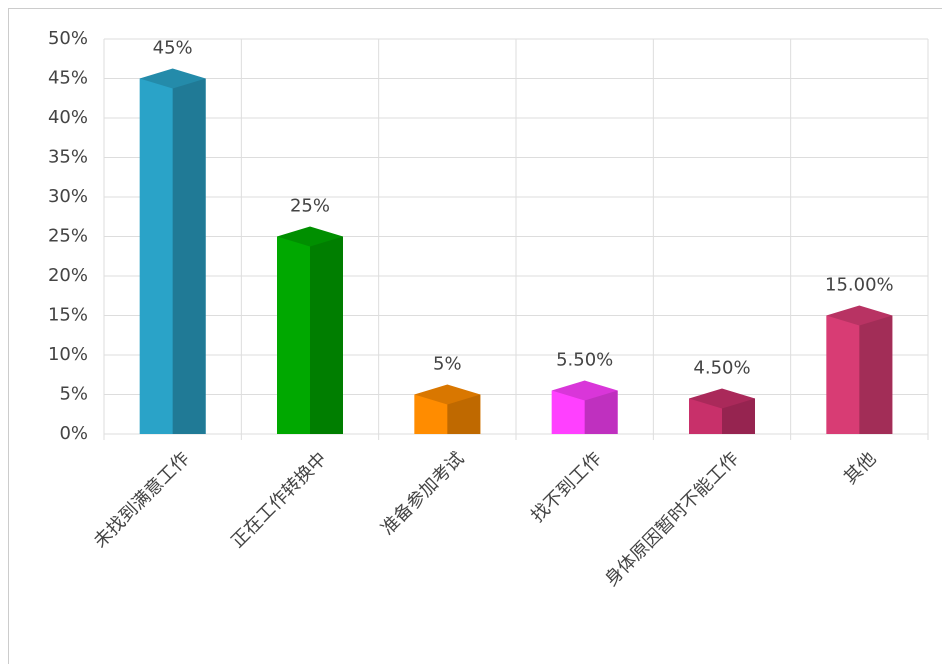 The height and width of the screenshot is (664, 942). I want to click on y-tick-label: 40%, so click(68, 117).